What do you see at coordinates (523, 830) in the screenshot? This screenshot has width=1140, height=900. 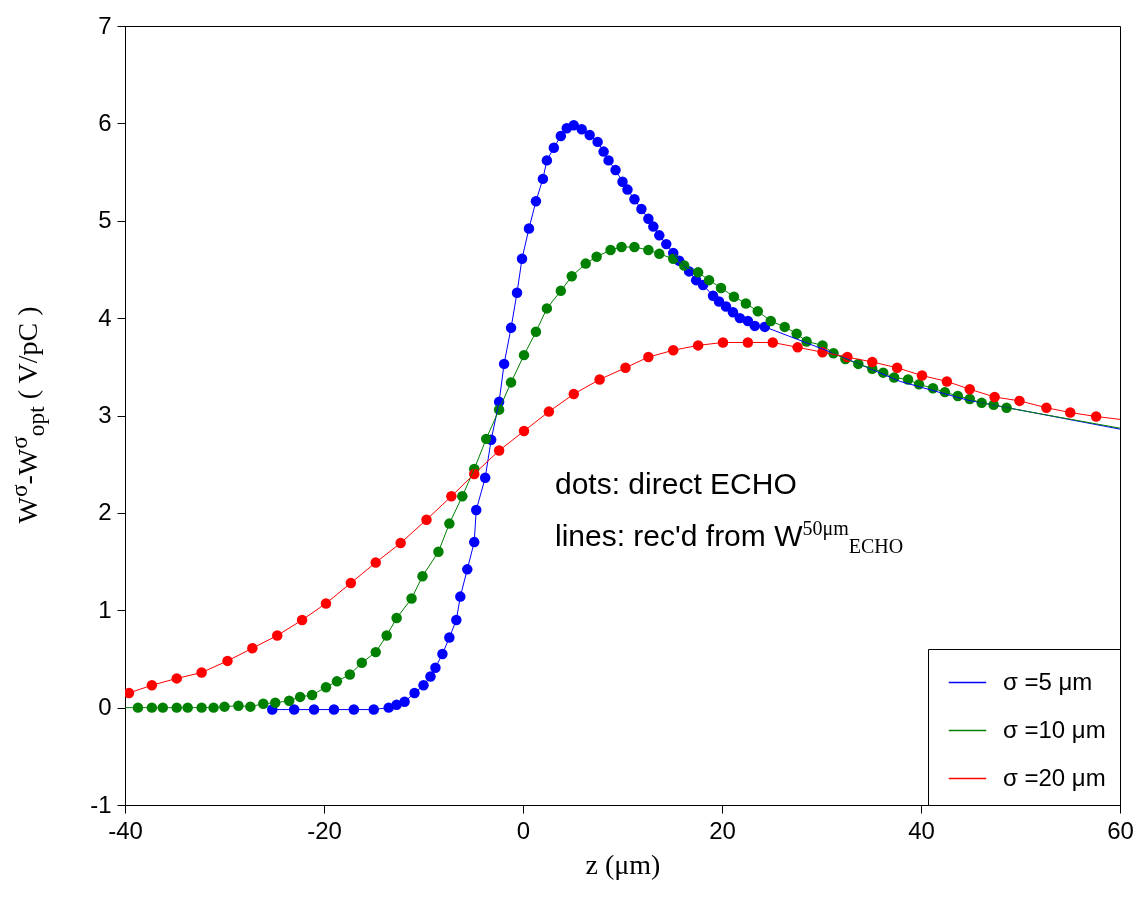 I see `x-tick-label: 0` at bounding box center [523, 830].